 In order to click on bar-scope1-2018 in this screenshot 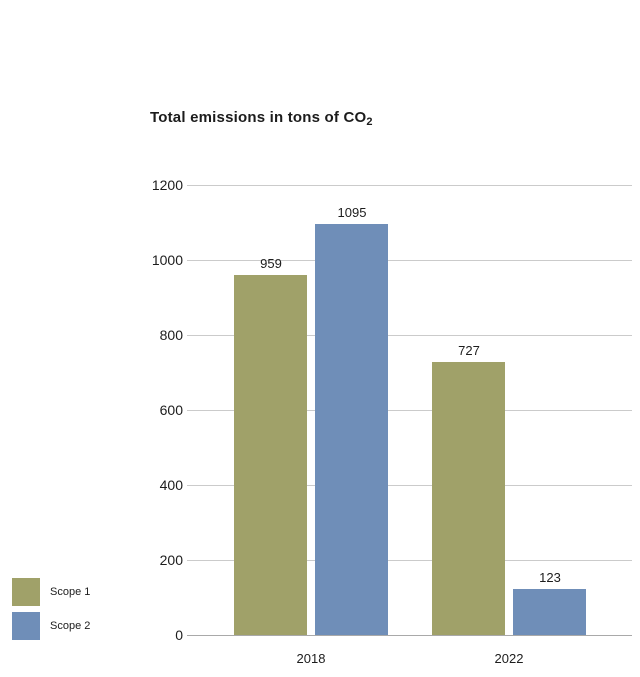, I will do `click(270, 455)`.